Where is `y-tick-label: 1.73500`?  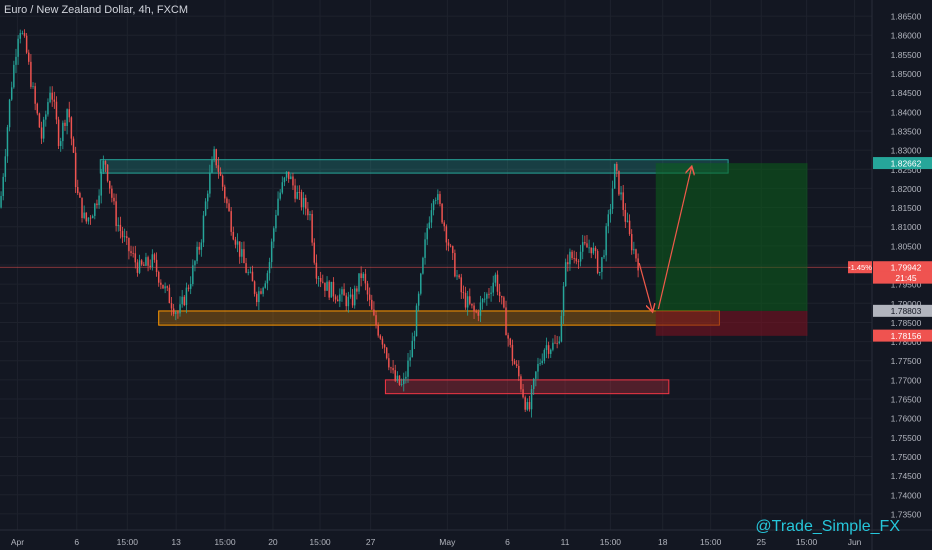 y-tick-label: 1.73500 is located at coordinates (906, 514).